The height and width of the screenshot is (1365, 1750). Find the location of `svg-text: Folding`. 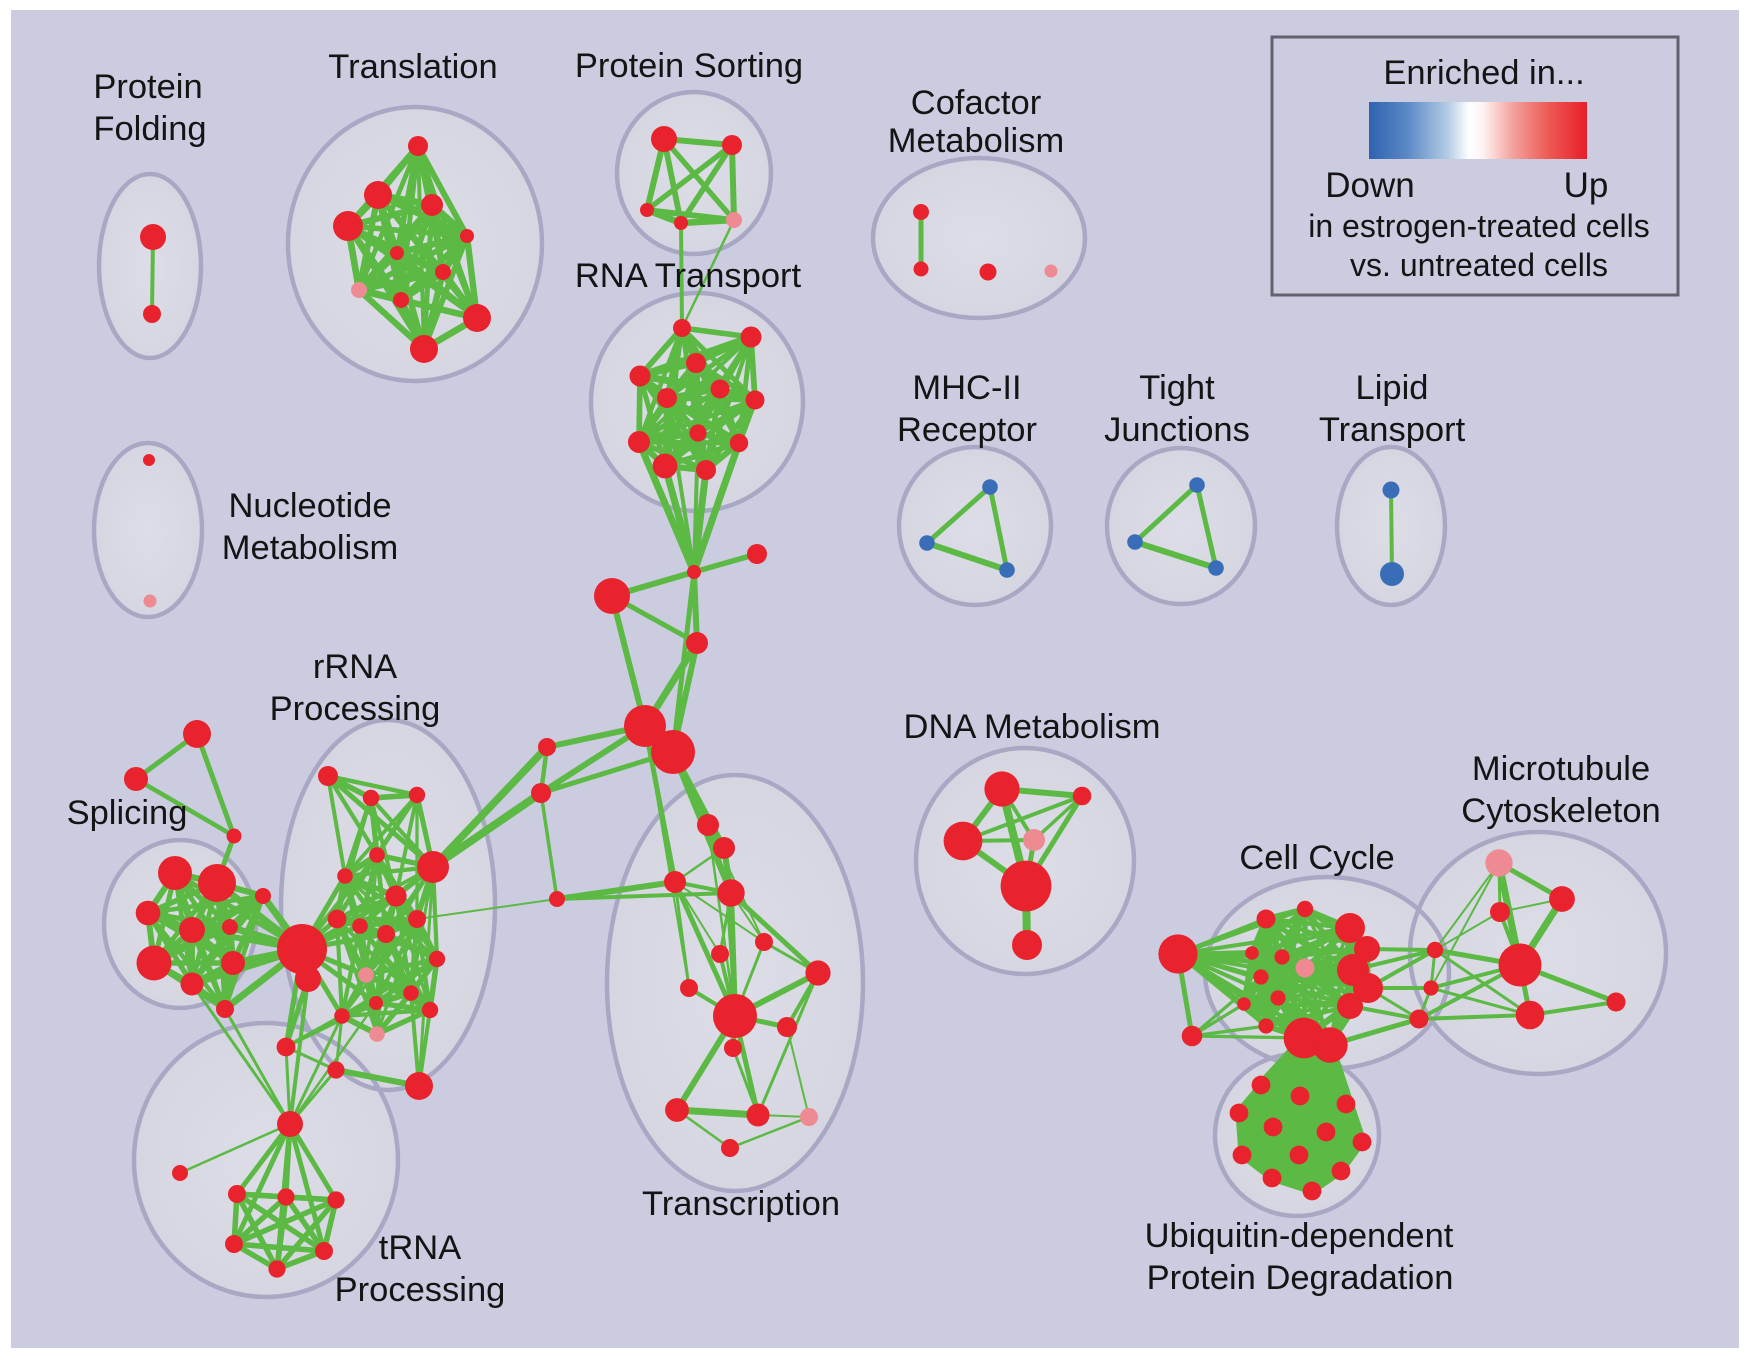

svg-text: Folding is located at coordinates (149, 129).